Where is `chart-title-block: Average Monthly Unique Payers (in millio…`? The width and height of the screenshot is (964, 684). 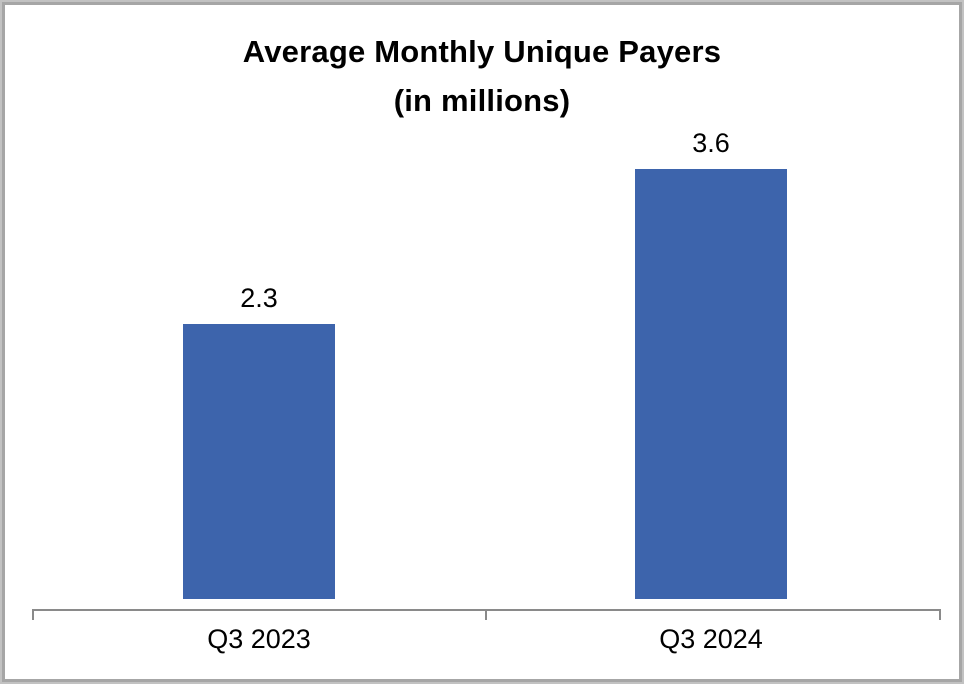
chart-title-block: Average Monthly Unique Payers (in millio… is located at coordinates (482, 76).